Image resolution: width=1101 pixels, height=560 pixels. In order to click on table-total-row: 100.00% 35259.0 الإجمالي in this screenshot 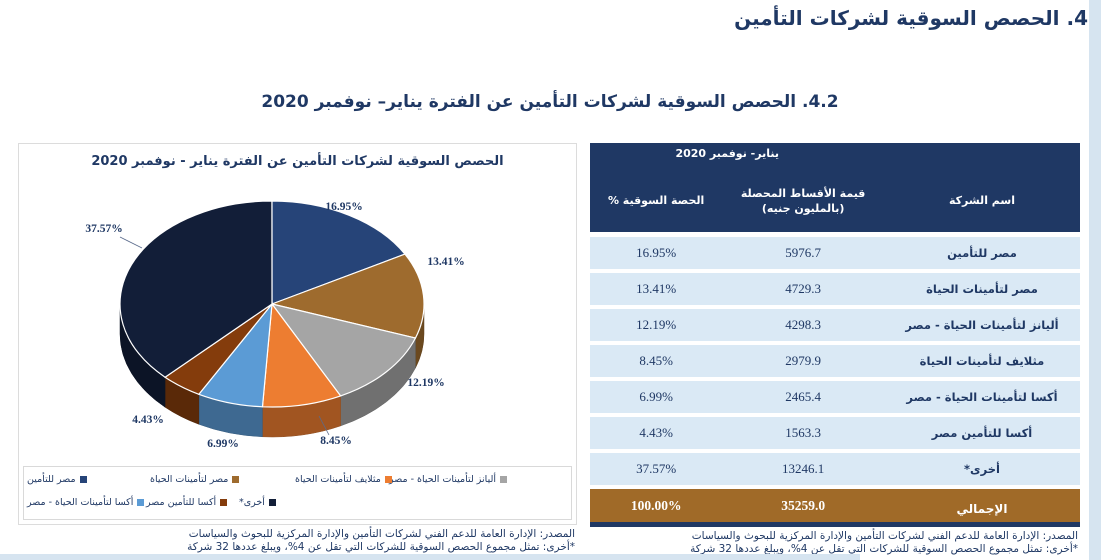, I will do `click(835, 508)`.